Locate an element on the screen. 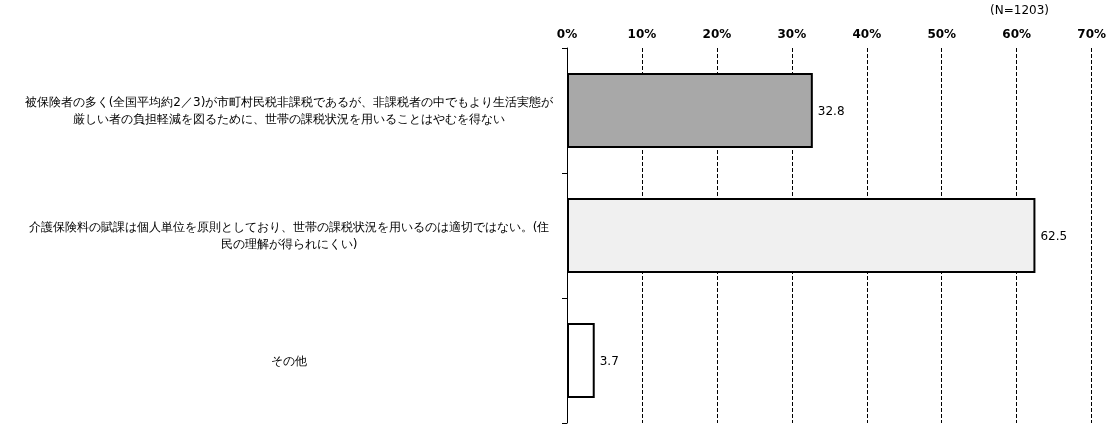 The image size is (1109, 427). text: (N=1203) is located at coordinates (1019, 10).